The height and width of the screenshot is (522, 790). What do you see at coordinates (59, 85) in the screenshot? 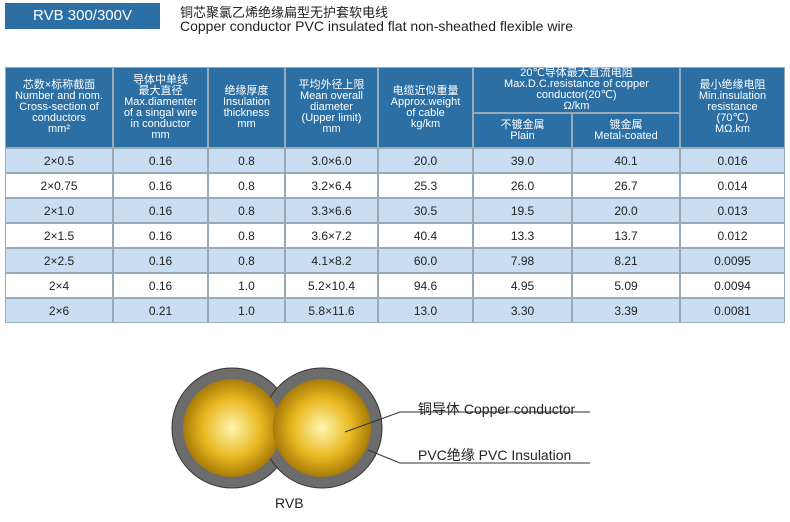
I see `header-line: 芯数×标称截面` at bounding box center [59, 85].